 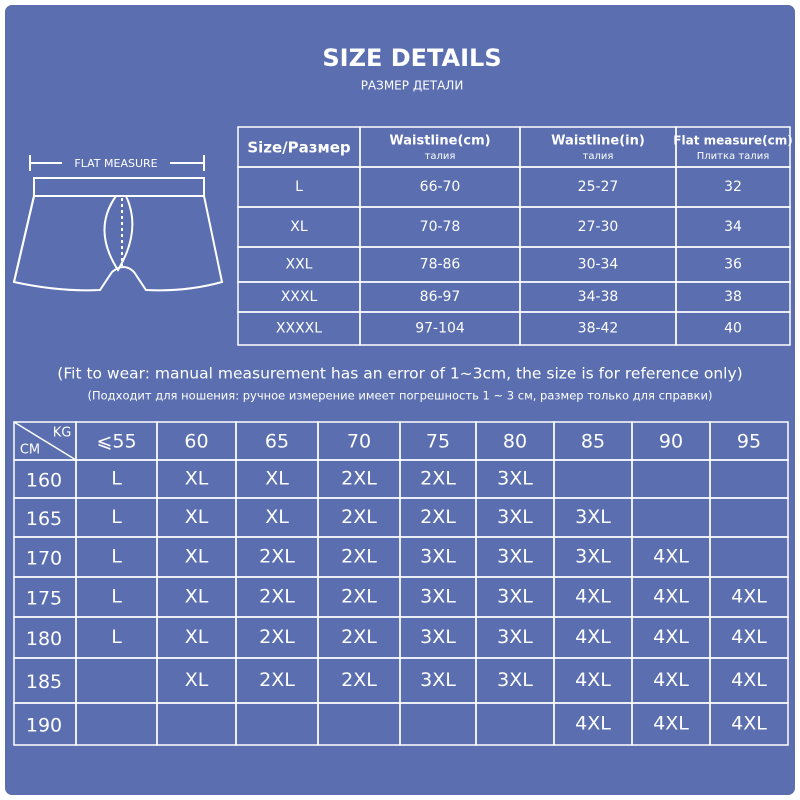 I want to click on cell-text: 78-86, so click(x=440, y=265).